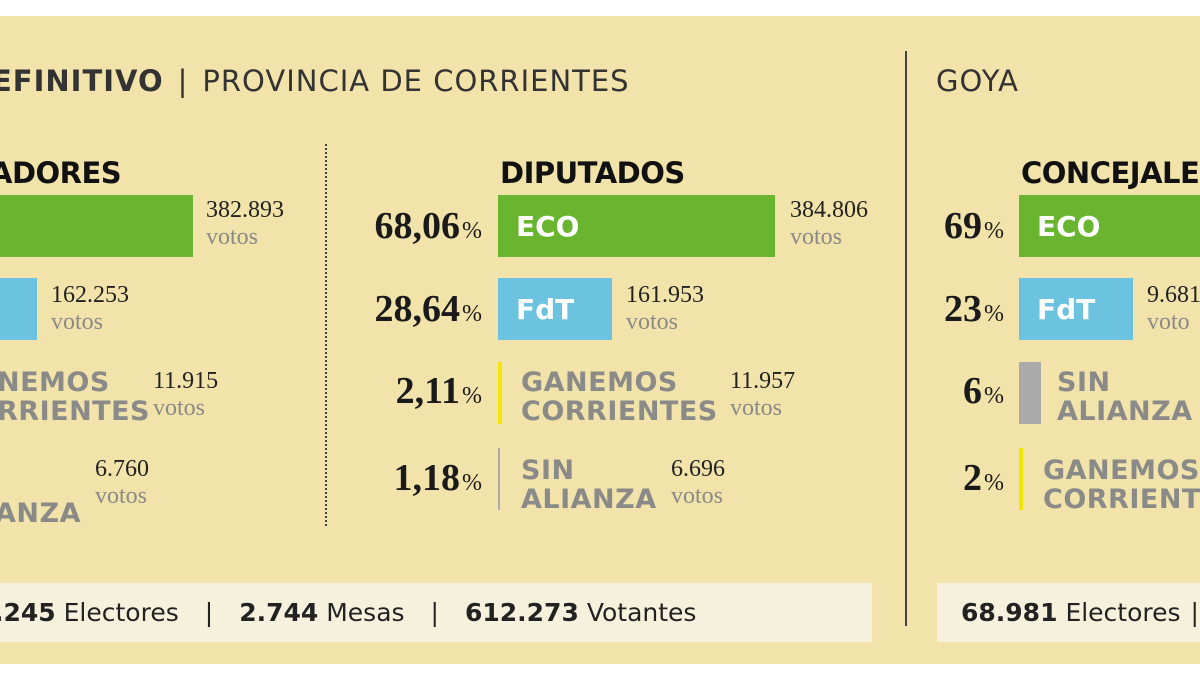 Image resolution: width=1200 pixels, height=675 pixels. I want to click on votes-diputados-ganemos: 11.957 votos, so click(762, 395).